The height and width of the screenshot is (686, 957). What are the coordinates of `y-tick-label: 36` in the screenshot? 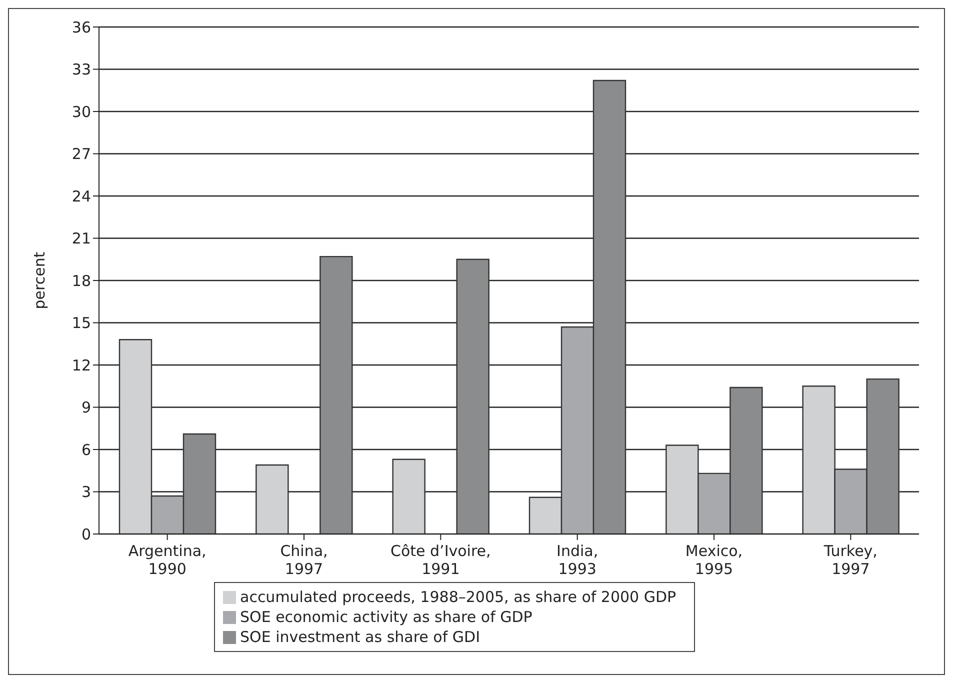 It's located at (81, 27).